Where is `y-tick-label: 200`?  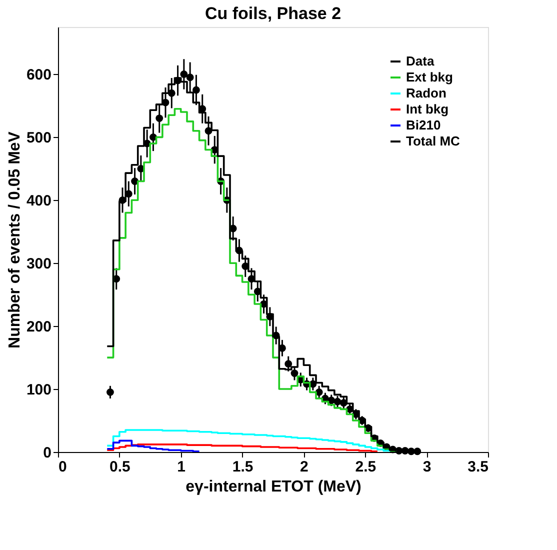
y-tick-label: 200 is located at coordinates (39, 327).